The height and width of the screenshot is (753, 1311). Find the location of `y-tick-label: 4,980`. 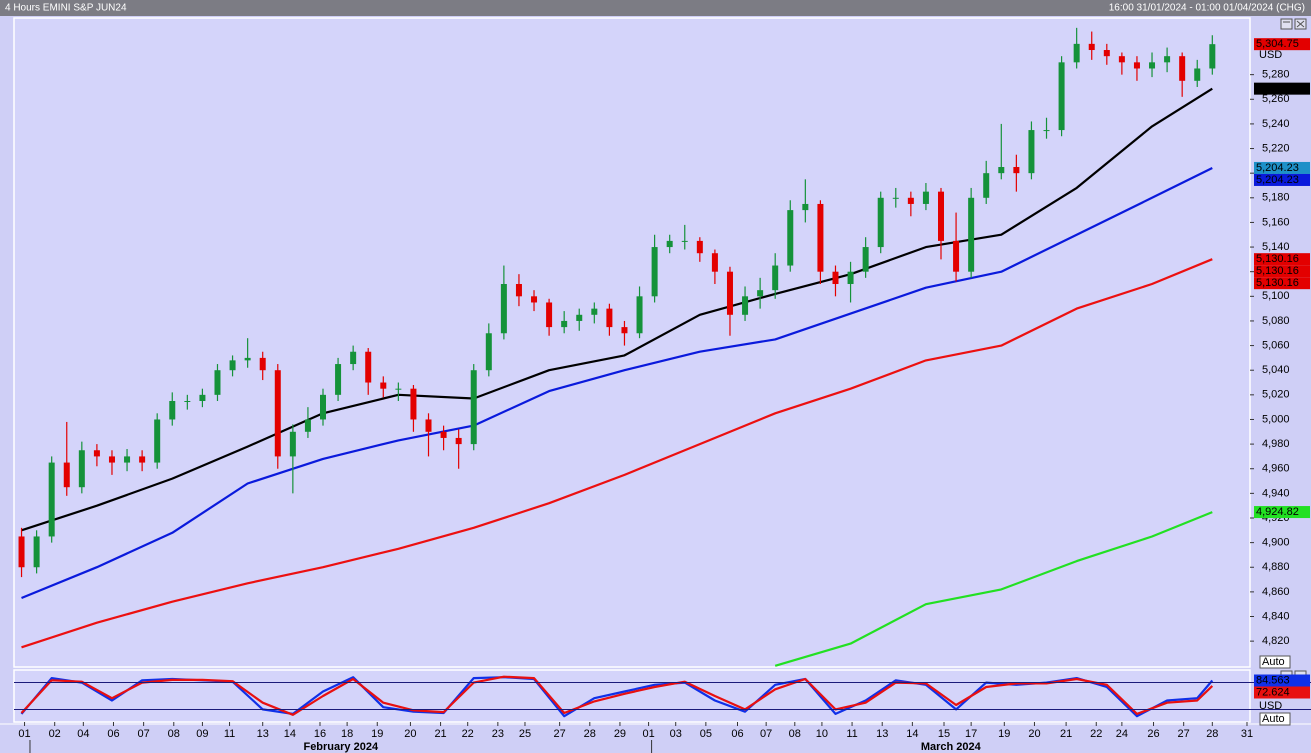

y-tick-label: 4,980 is located at coordinates (1276, 444).